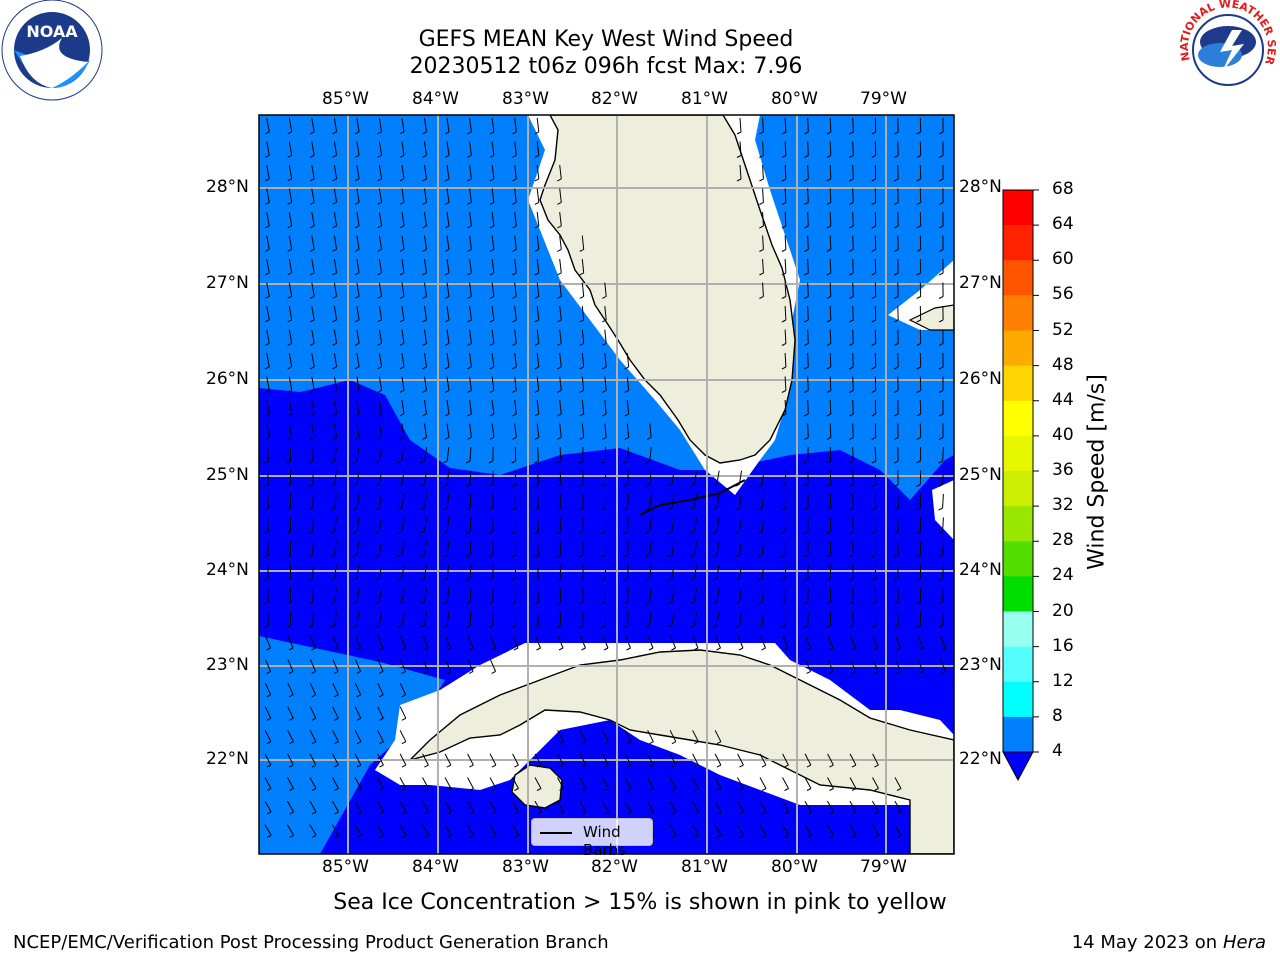 The width and height of the screenshot is (1280, 960). I want to click on colorbar-tick-label: 28, so click(1063, 540).